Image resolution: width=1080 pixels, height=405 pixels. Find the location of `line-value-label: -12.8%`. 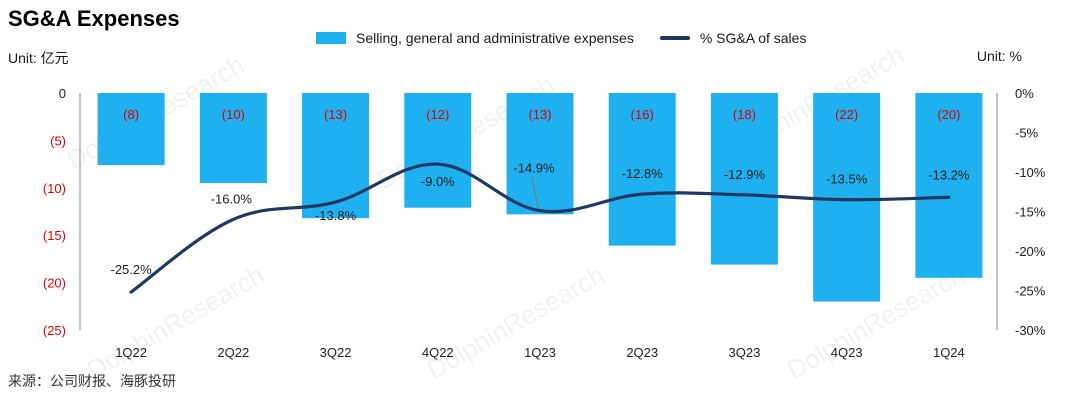

line-value-label: -12.8% is located at coordinates (643, 173).